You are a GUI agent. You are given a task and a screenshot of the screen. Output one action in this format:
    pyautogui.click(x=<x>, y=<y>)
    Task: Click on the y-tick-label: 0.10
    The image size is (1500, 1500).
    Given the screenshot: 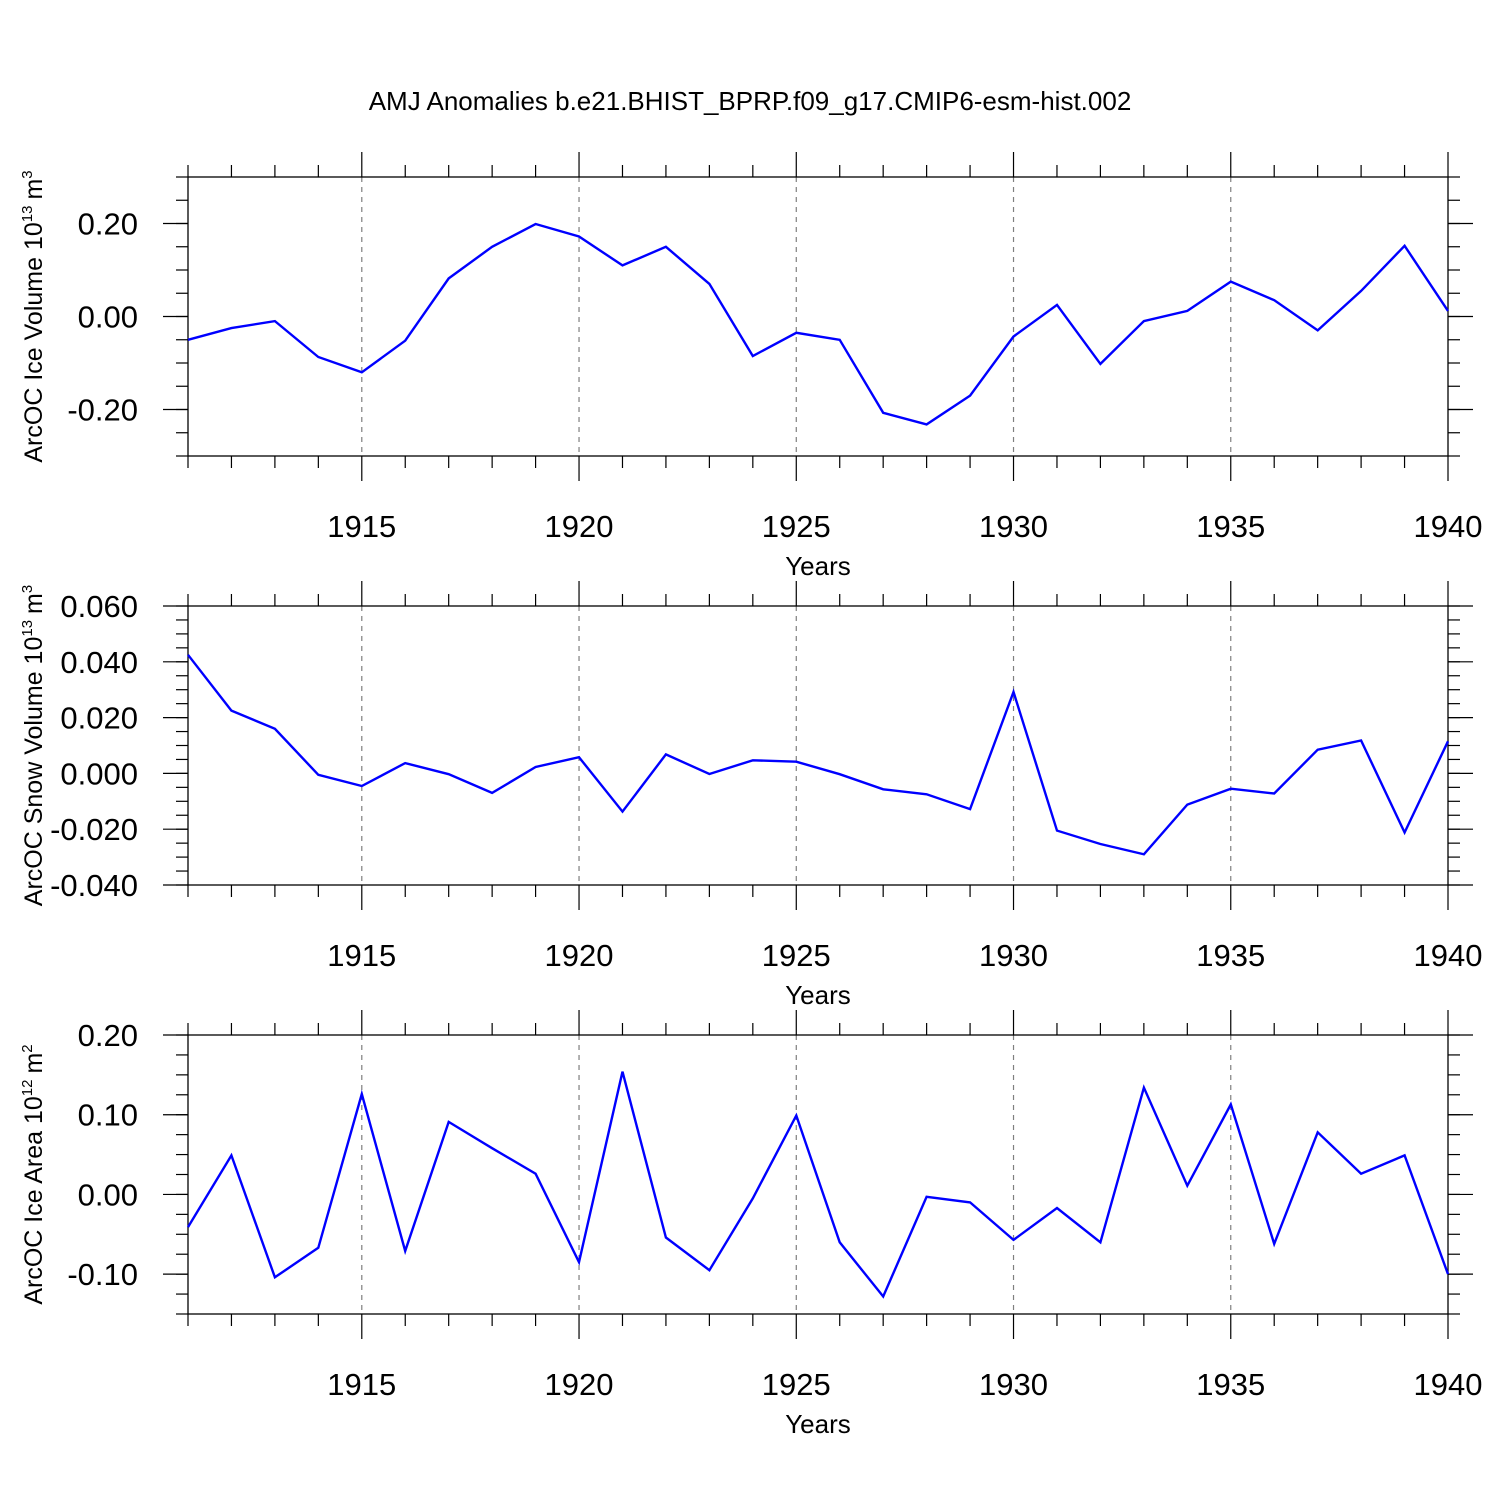 What is the action you would take?
    pyautogui.click(x=108, y=1115)
    